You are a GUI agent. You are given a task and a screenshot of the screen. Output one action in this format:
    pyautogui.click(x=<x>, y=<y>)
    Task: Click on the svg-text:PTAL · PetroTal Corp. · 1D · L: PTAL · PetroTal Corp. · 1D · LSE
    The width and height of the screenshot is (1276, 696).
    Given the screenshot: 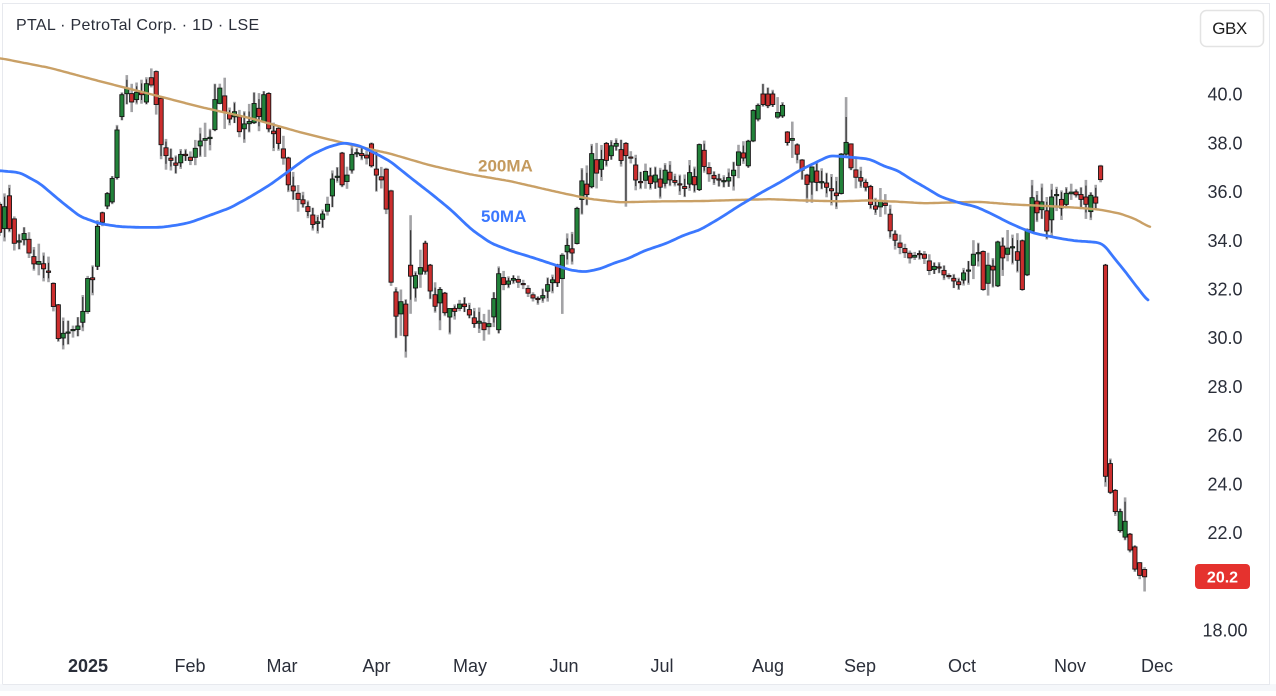 What is the action you would take?
    pyautogui.click(x=137, y=25)
    